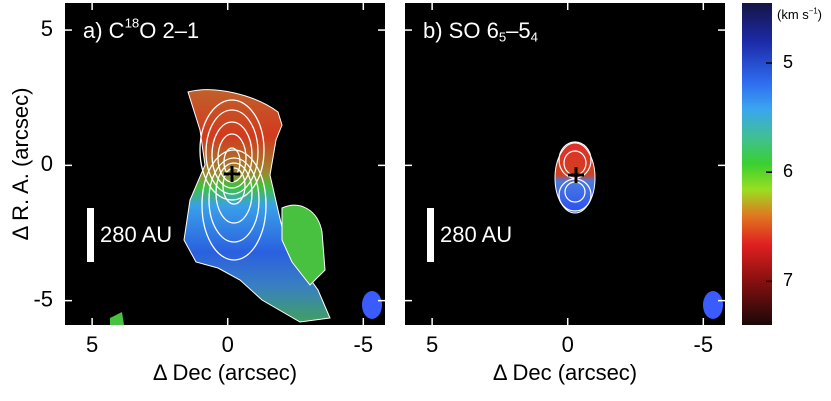  What do you see at coordinates (169, 30) in the screenshot?
I see `label-part: O 2–1` at bounding box center [169, 30].